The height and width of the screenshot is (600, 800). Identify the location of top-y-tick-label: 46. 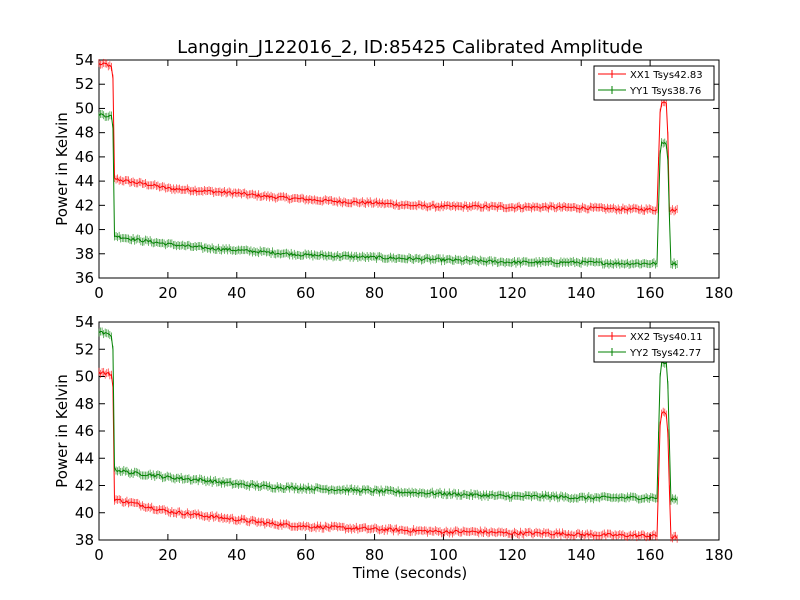
(84, 157).